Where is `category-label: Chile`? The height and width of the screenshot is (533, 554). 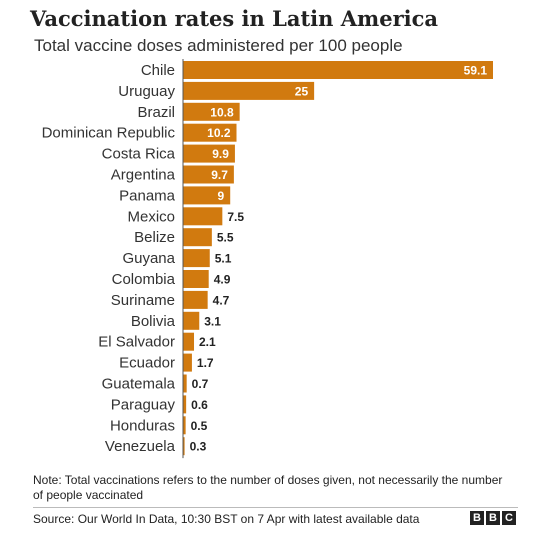 category-label: Chile is located at coordinates (158, 70).